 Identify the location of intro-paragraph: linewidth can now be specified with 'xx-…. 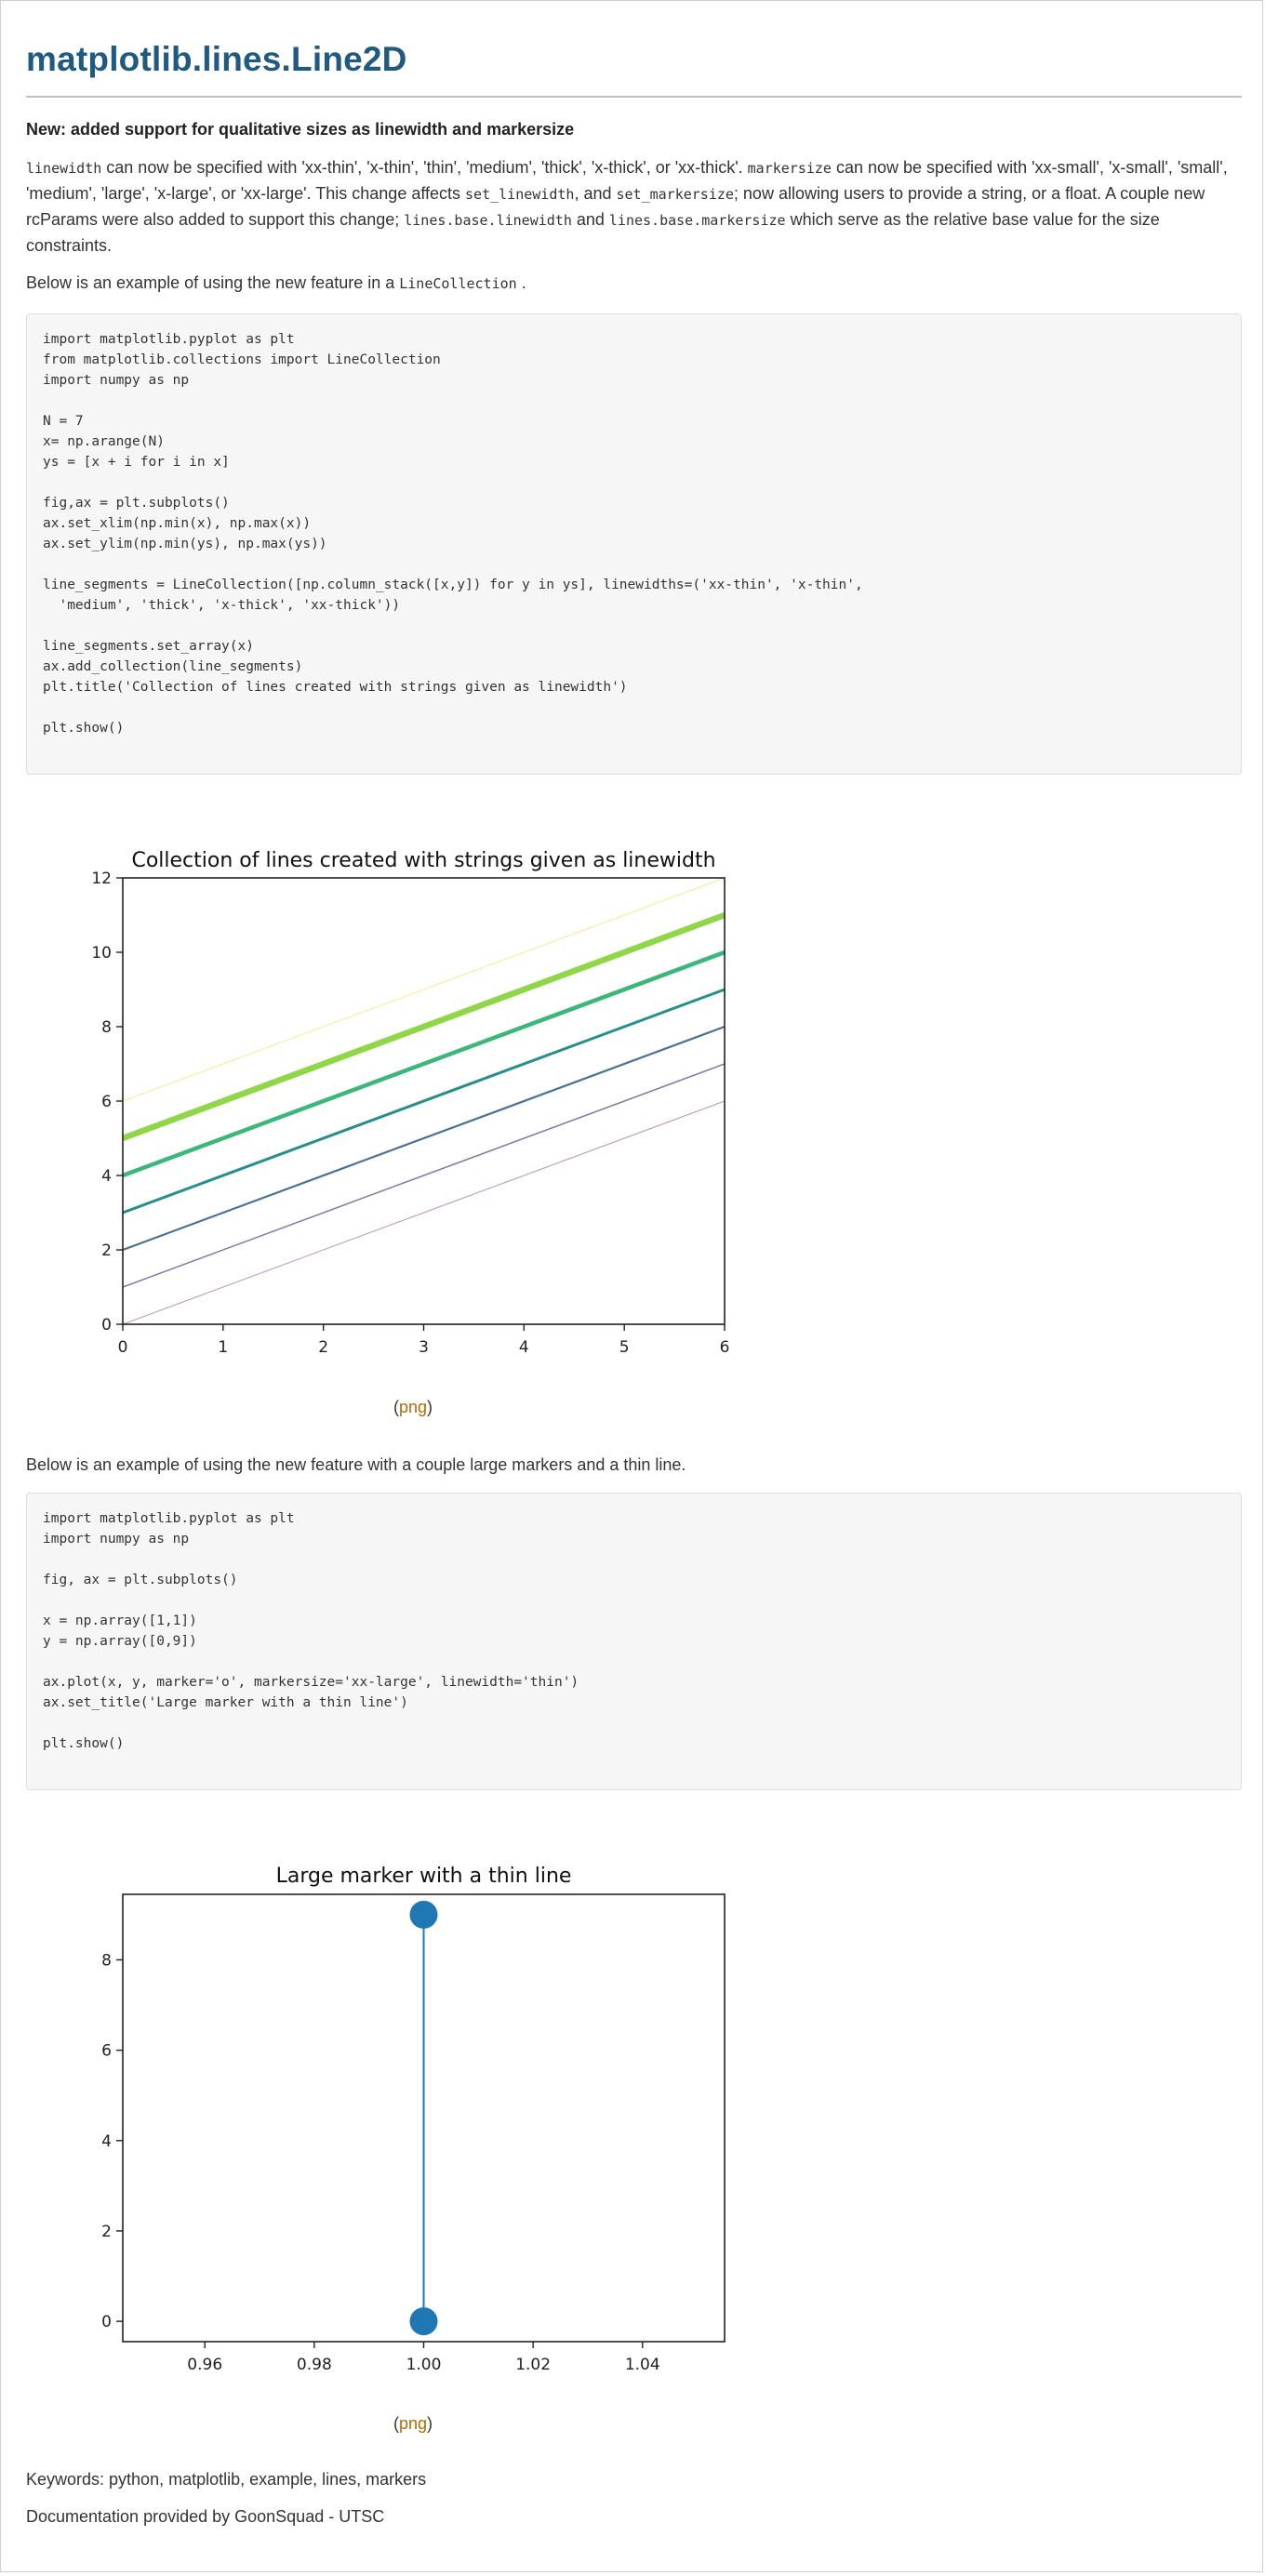
(630, 207).